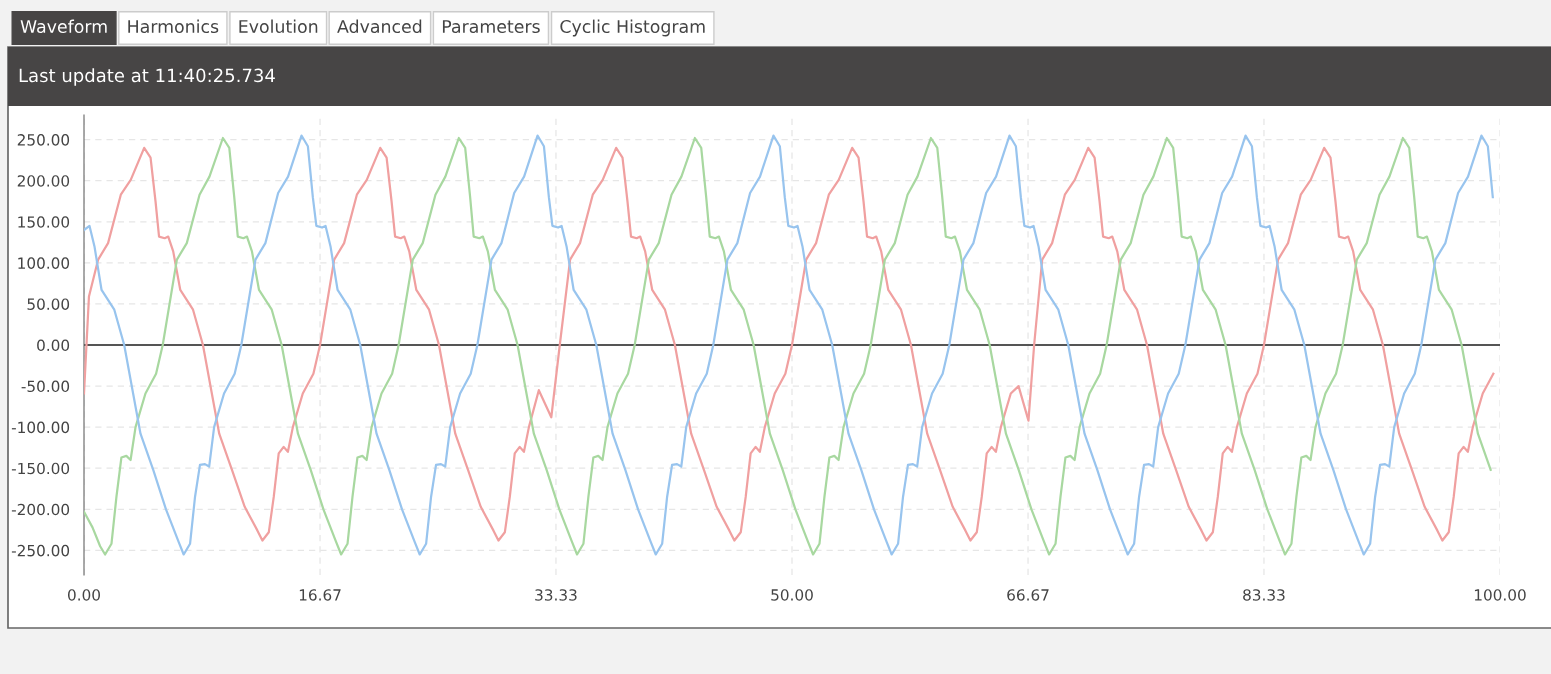  What do you see at coordinates (40, 550) in the screenshot?
I see `y-tick-label: -250.00` at bounding box center [40, 550].